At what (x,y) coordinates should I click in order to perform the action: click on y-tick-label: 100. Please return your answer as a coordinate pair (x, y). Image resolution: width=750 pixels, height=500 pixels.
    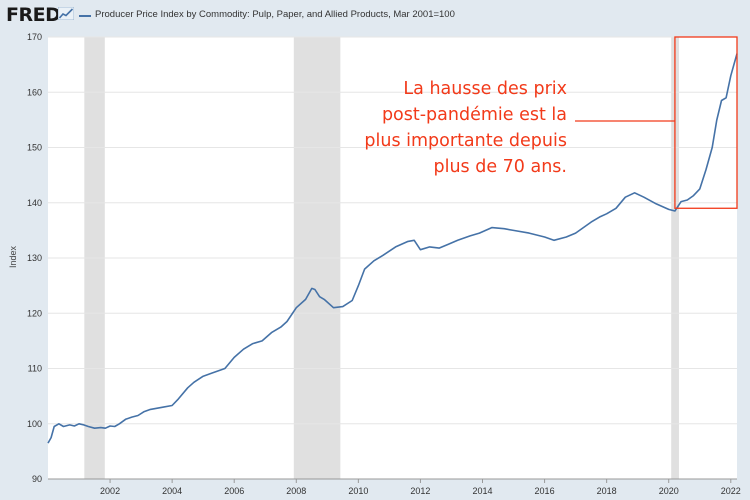
    Looking at the image, I should click on (34, 424).